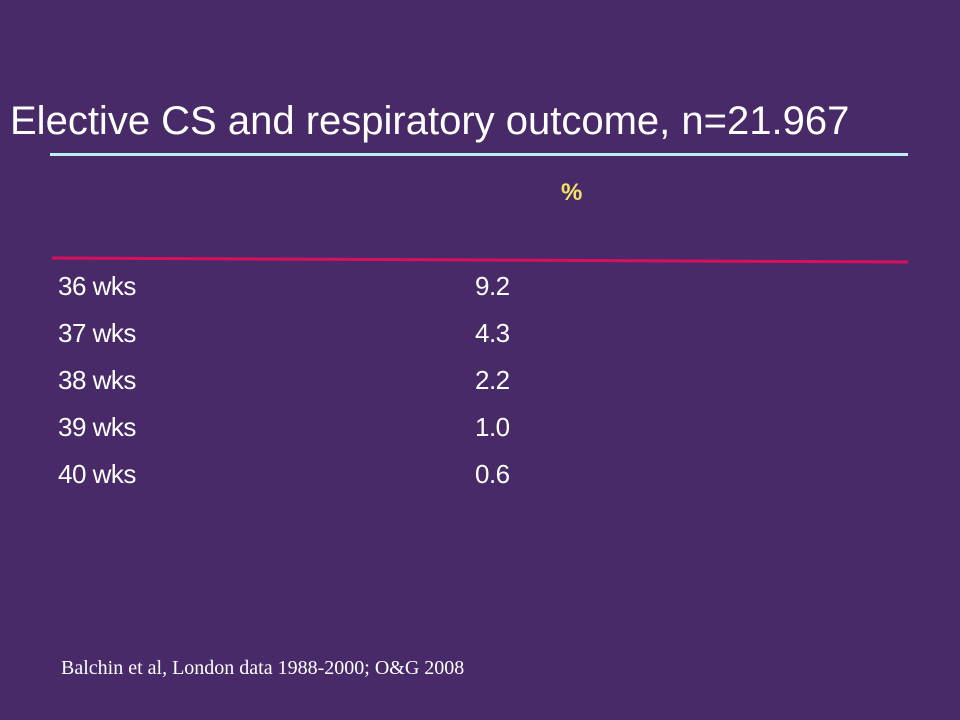 Image resolution: width=960 pixels, height=720 pixels. What do you see at coordinates (97, 474) in the screenshot?
I see `gestation-label: 40 wks` at bounding box center [97, 474].